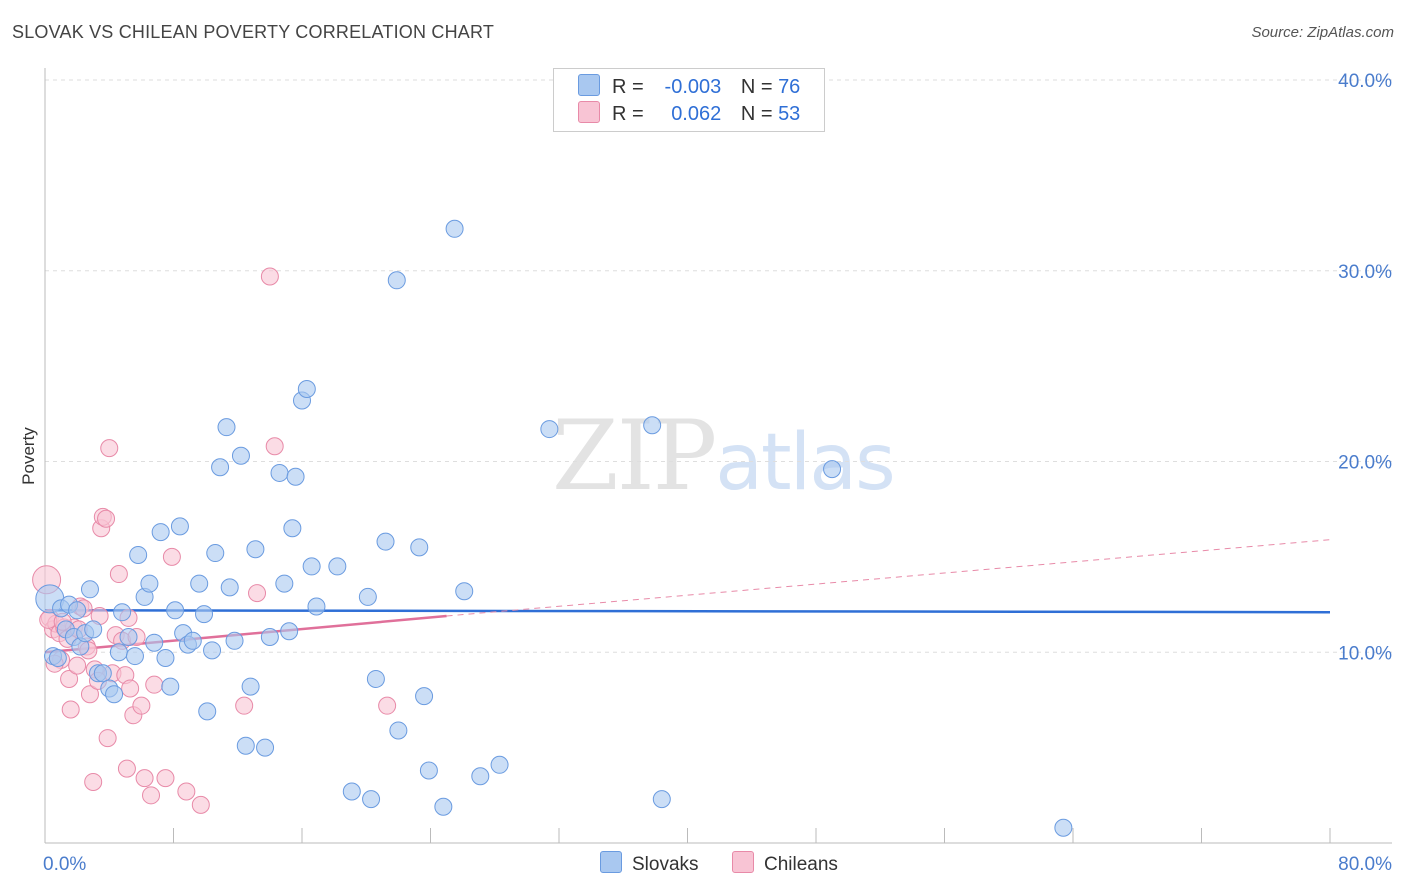 This screenshot has height=892, width=1406. Describe the element at coordinates (1322, 32) in the screenshot. I see `chart-source: Source: ZipAtlas.com` at that location.